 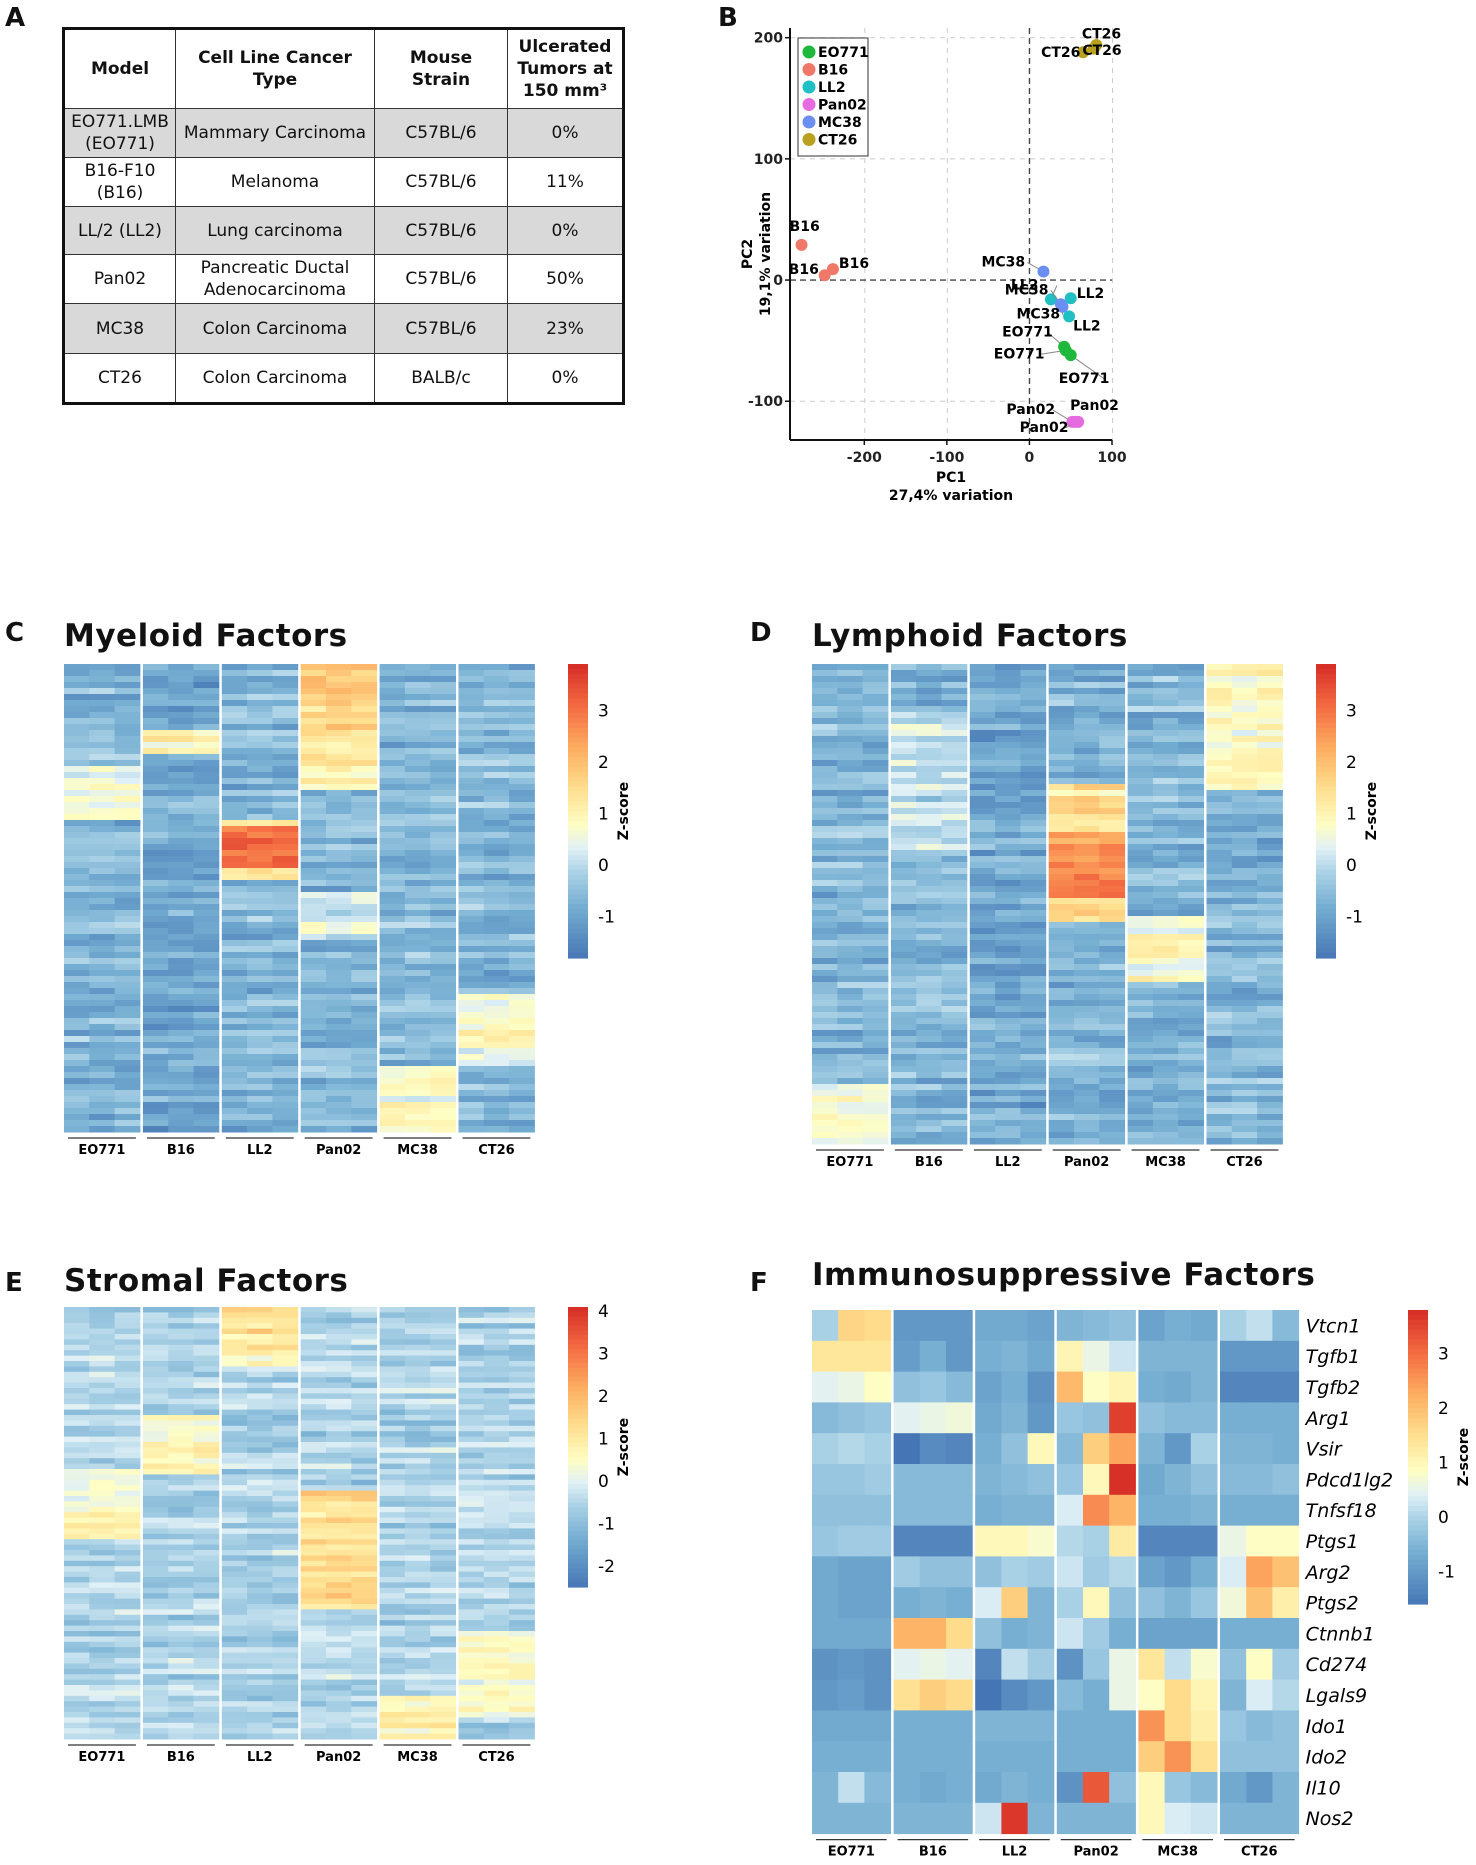 I want to click on cell-ulcerated: 0%, so click(x=566, y=231).